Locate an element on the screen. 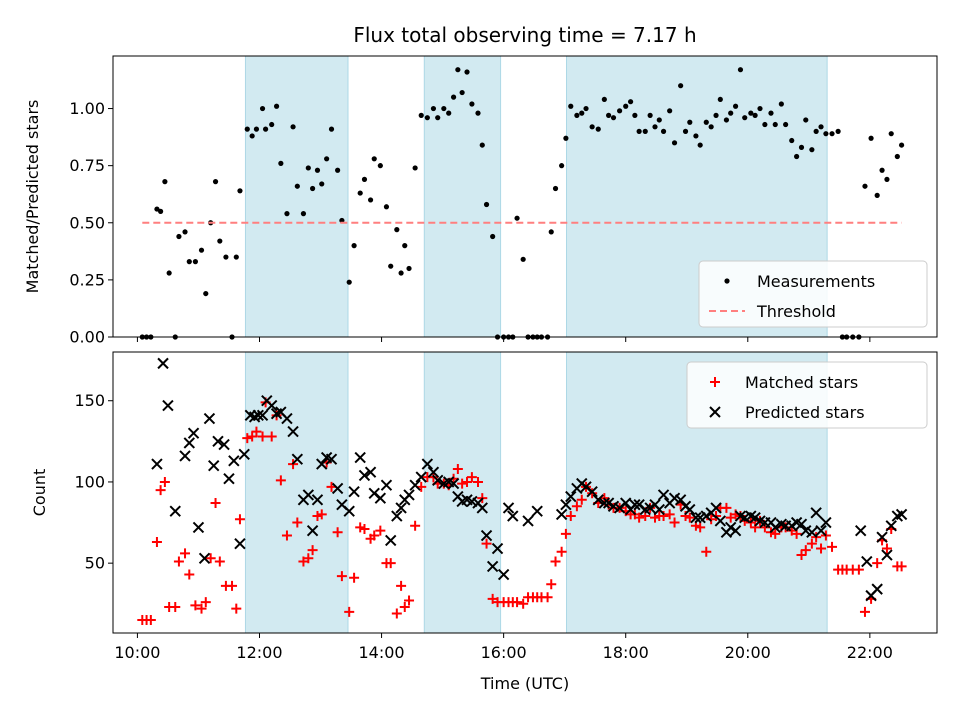  y-tick-label: 0.75 is located at coordinates (87, 165).